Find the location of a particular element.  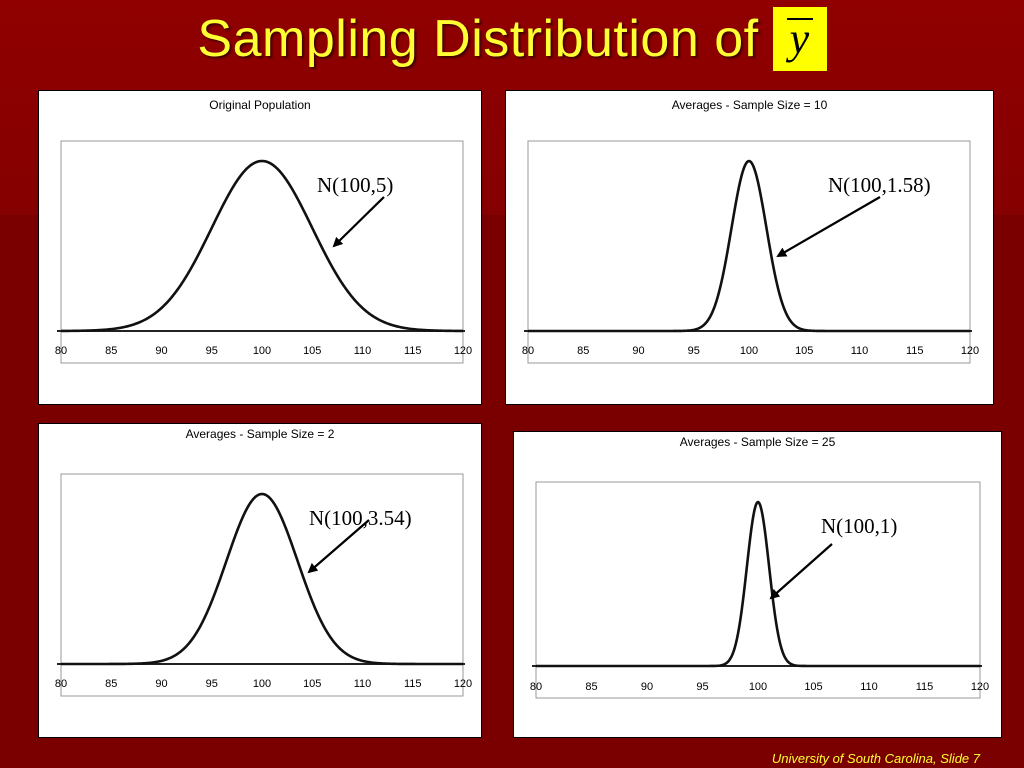

slide-title: Sampling Distribution of y is located at coordinates (512, 39).